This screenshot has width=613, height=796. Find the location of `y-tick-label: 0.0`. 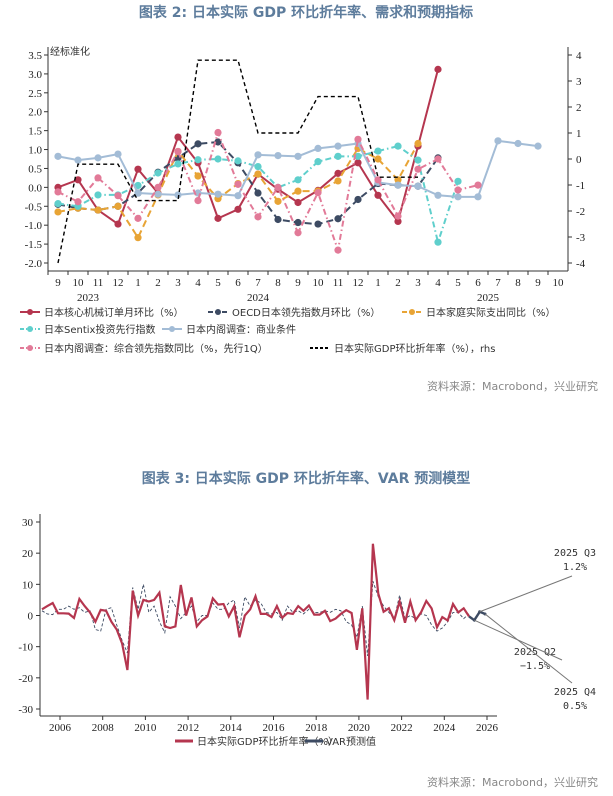

y-tick-label: 0.0 is located at coordinates (35, 188).